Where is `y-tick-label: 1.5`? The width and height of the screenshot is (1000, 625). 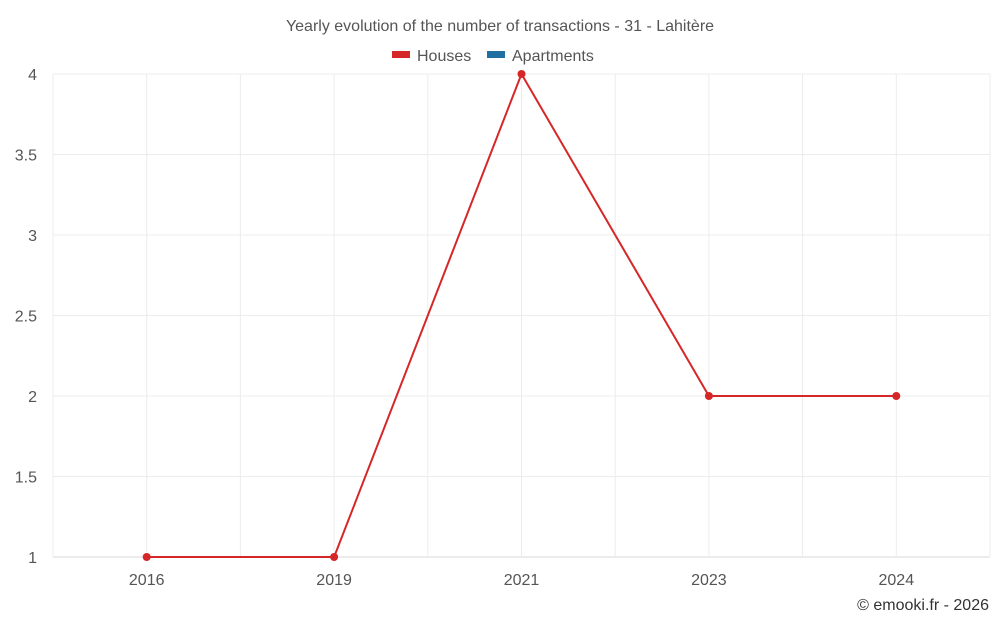
y-tick-label: 1.5 is located at coordinates (26, 478).